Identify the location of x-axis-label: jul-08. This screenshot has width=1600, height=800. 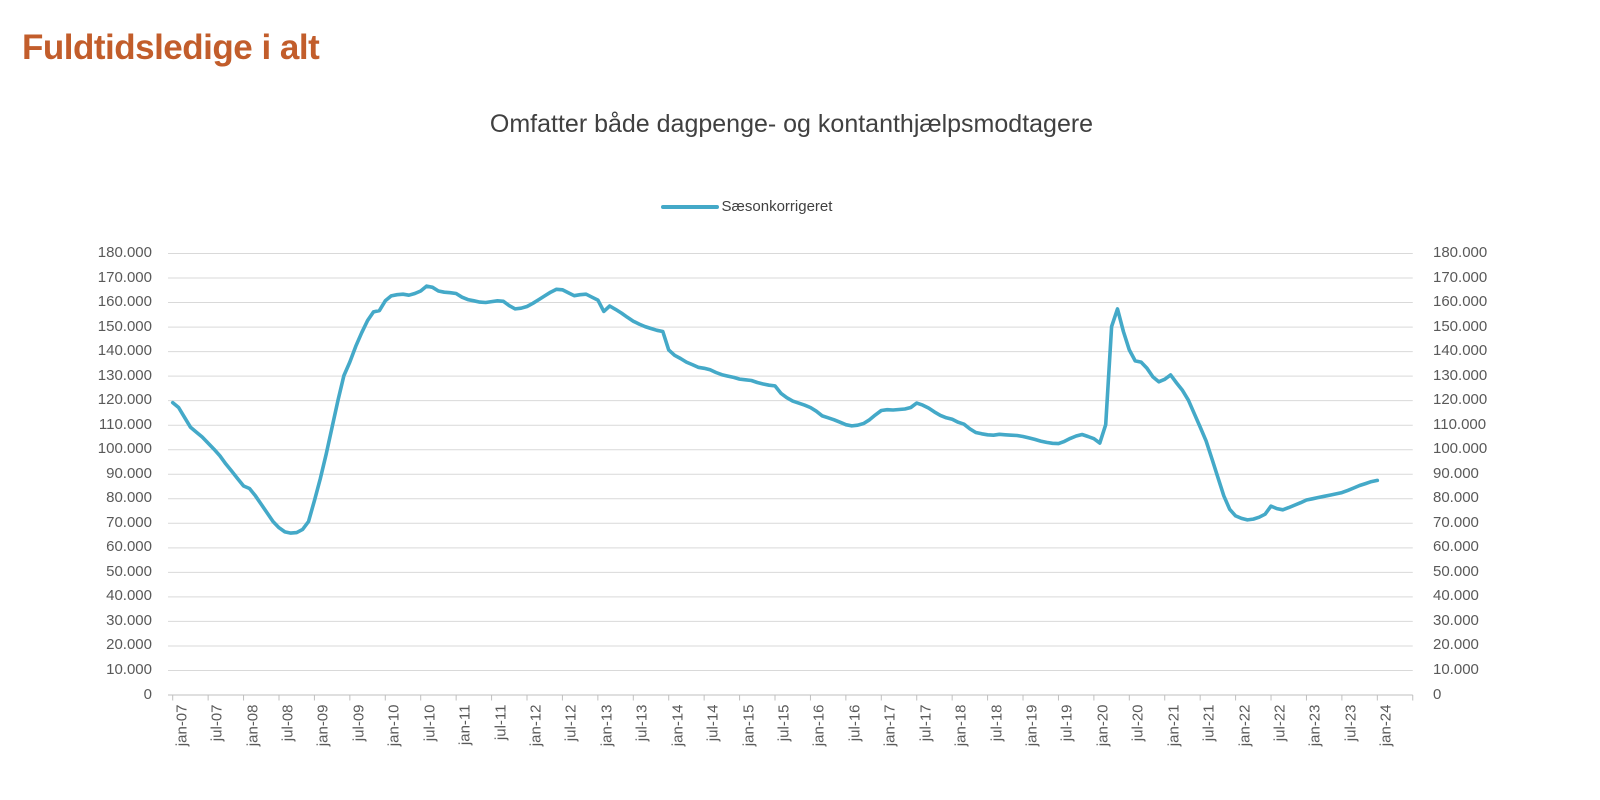
(288, 722).